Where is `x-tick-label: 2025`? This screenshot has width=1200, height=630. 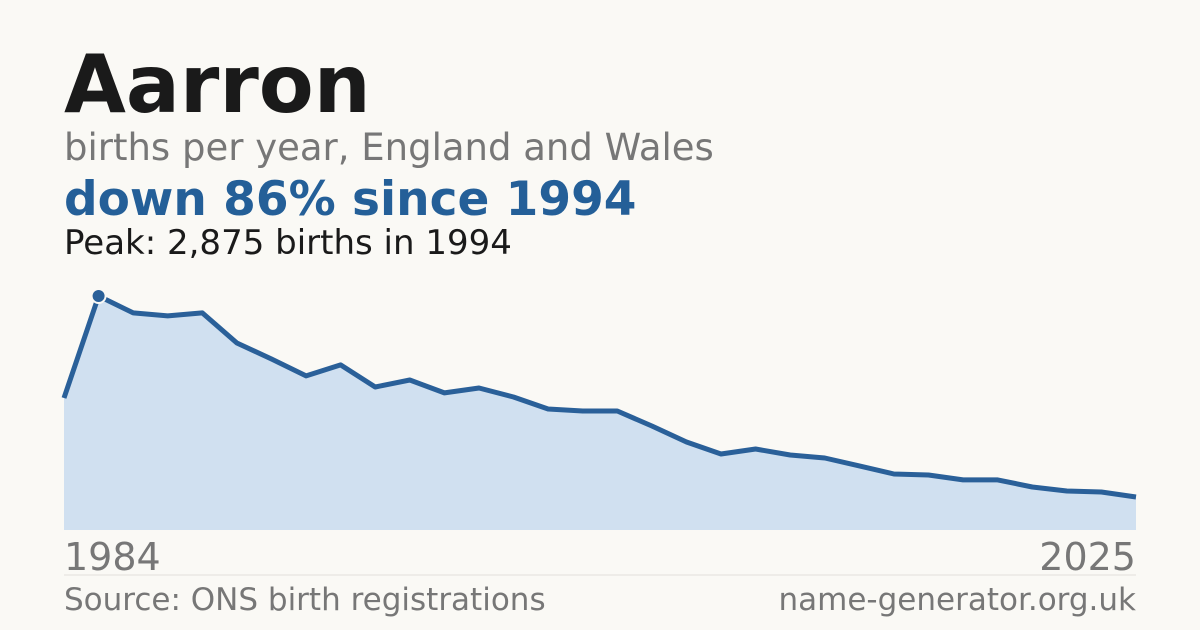
x-tick-label: 2025 is located at coordinates (1087, 557).